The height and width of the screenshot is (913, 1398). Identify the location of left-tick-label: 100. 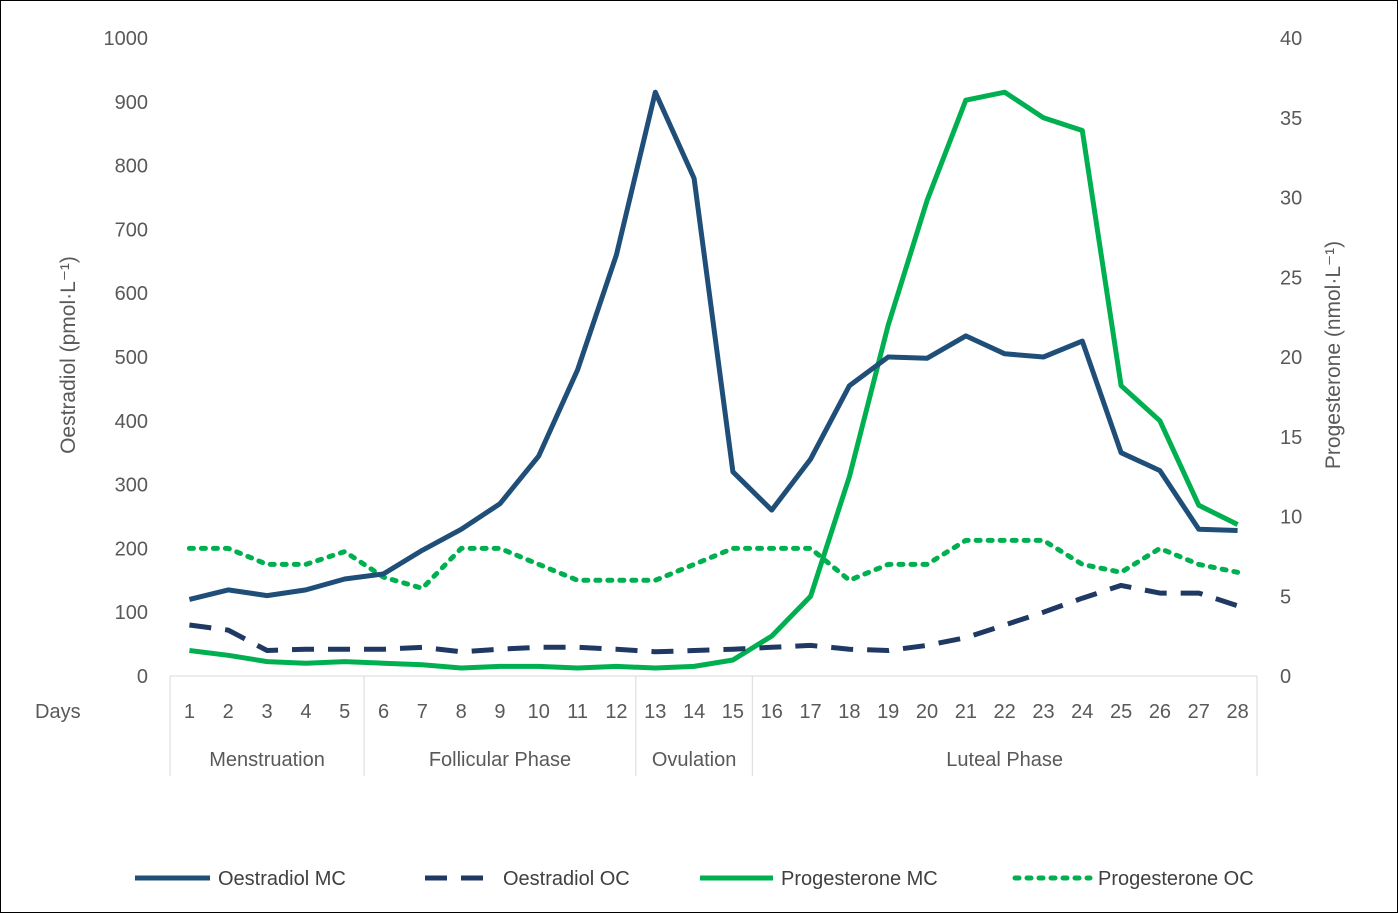
(131, 613).